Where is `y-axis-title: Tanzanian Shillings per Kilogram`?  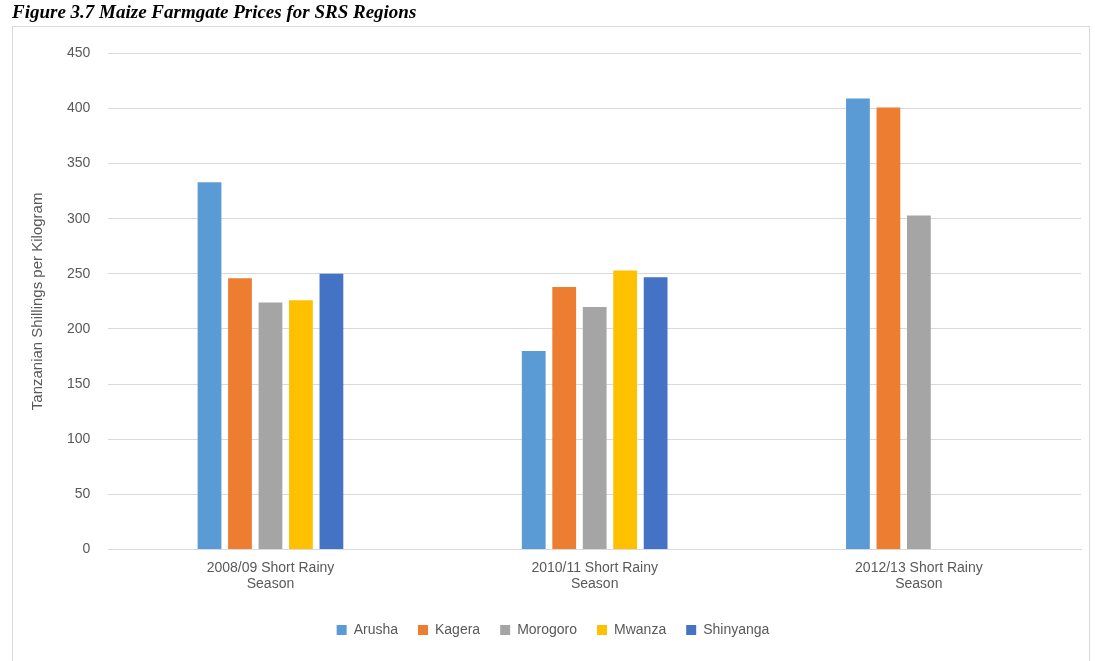
y-axis-title: Tanzanian Shillings per Kilogram is located at coordinates (37, 301).